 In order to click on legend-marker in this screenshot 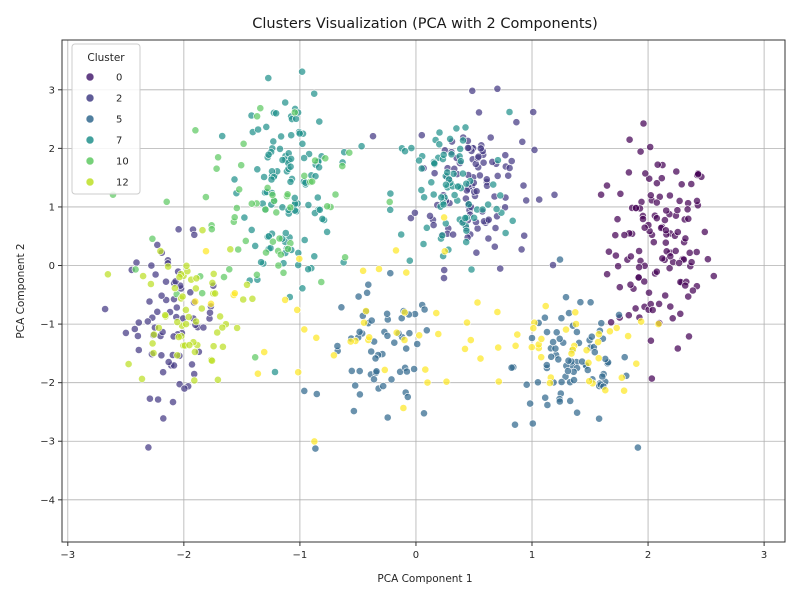, I will do `click(90, 161)`.